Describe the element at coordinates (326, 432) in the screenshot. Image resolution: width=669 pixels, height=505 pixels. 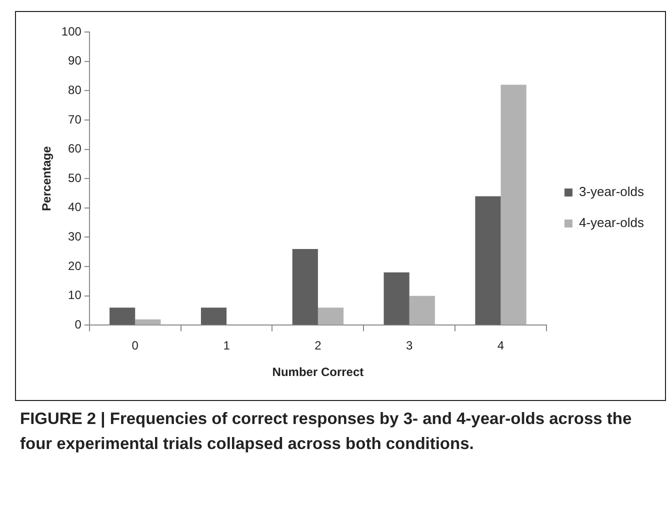
I see `caption: FIGURE 2 | Frequencies of correct responses by 3- and 4-year-olds across the four experimental trials collapsed across both conditions.` at that location.